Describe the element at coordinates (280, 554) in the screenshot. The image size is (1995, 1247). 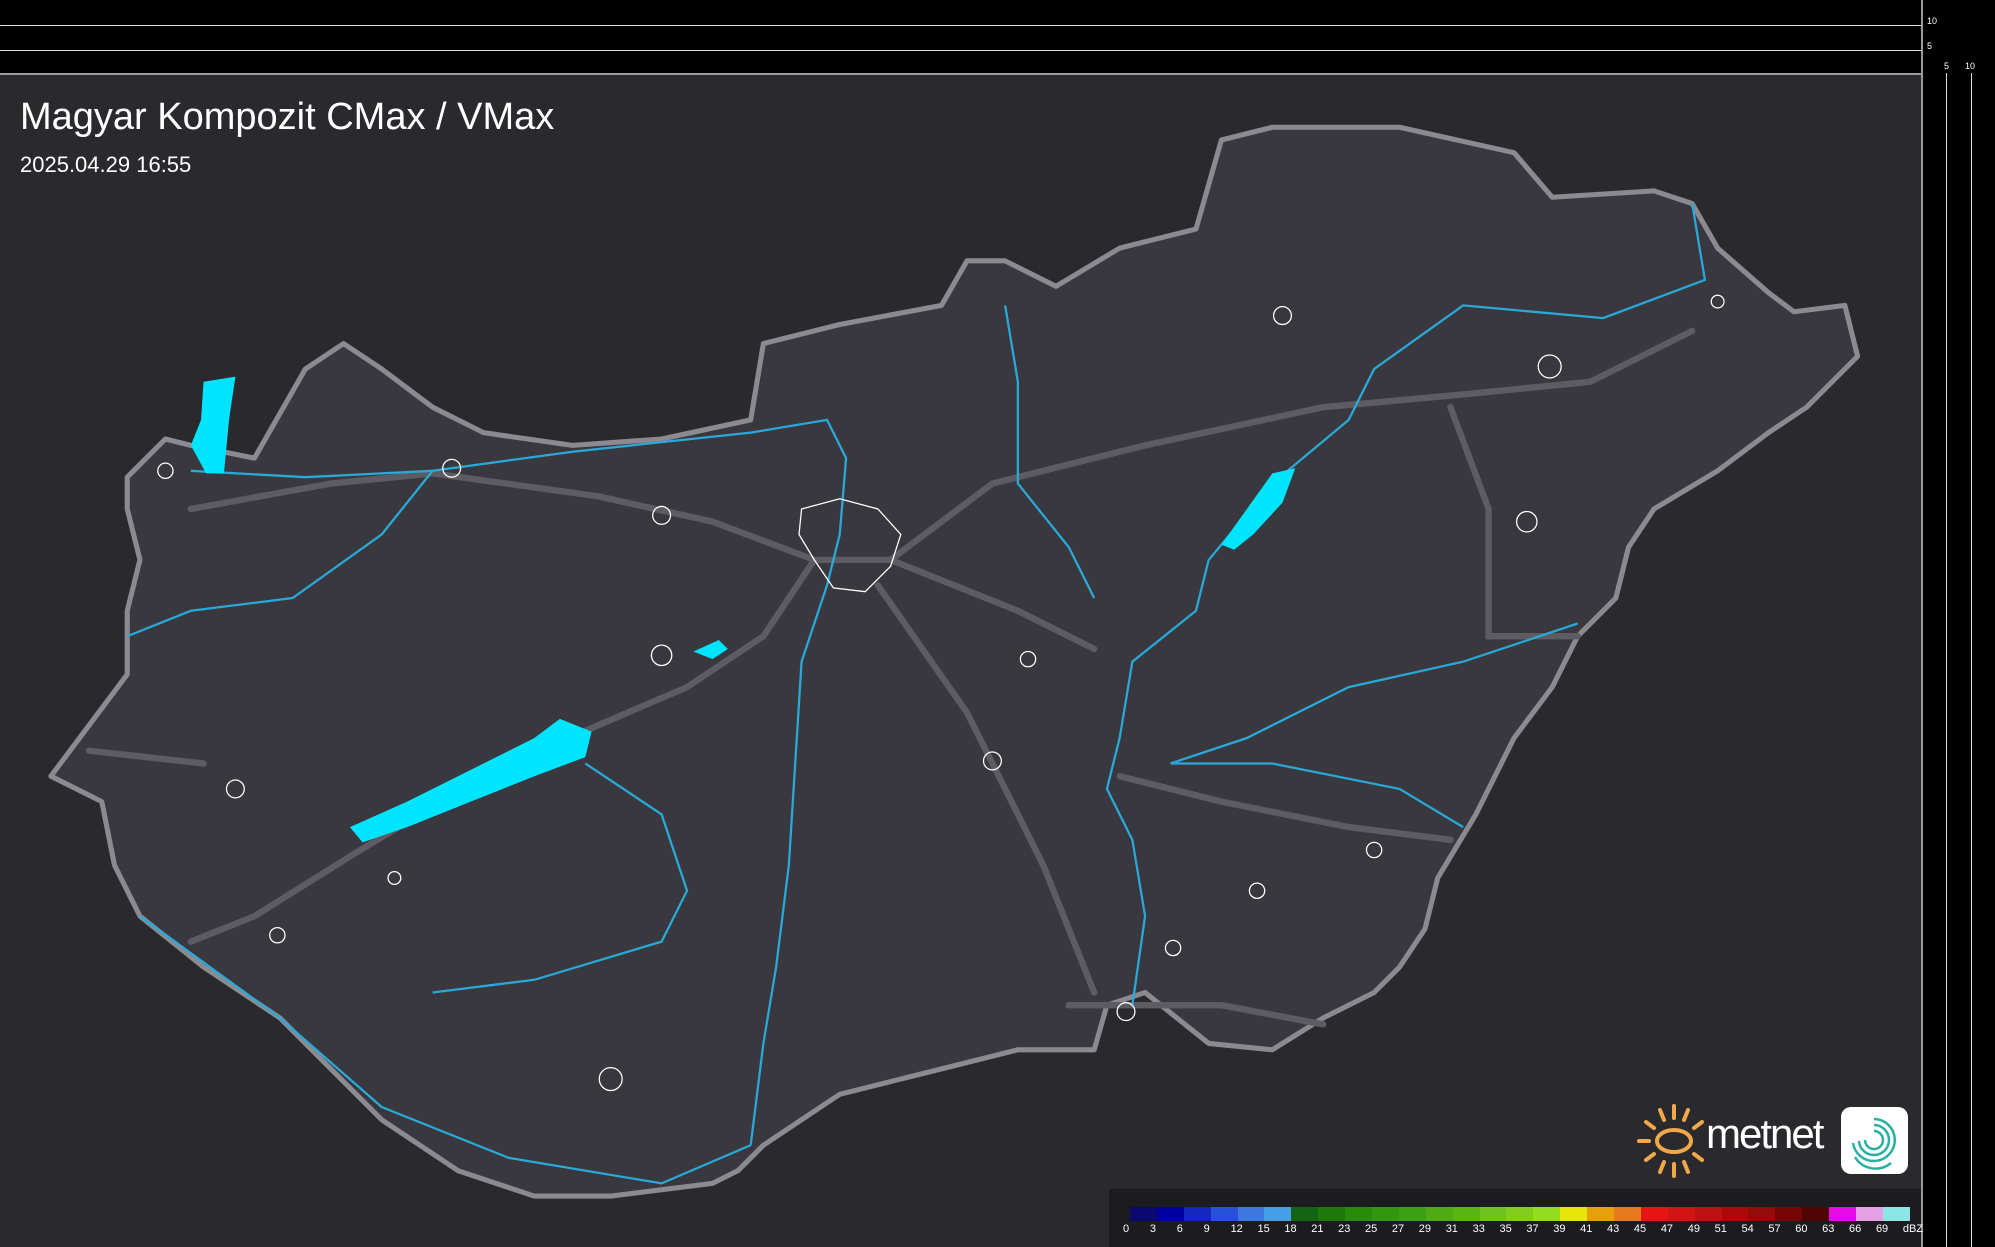
I see `river-raba` at that location.